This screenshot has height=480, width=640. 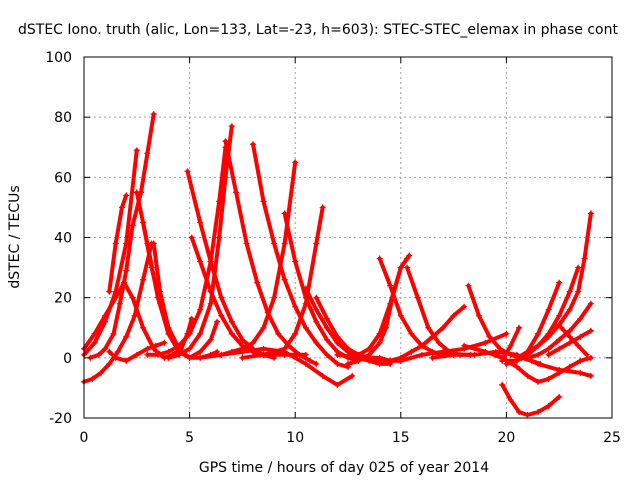 What do you see at coordinates (67, 359) in the screenshot?
I see `y-tick-label: 0` at bounding box center [67, 359].